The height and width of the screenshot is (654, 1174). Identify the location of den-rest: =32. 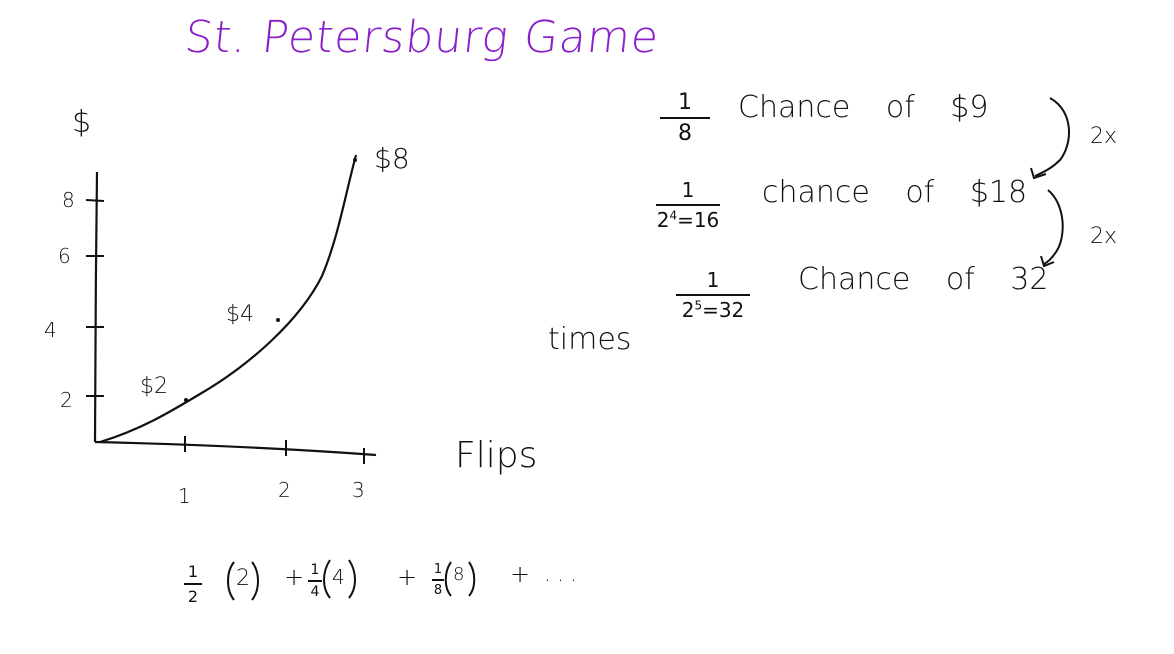
(723, 310).